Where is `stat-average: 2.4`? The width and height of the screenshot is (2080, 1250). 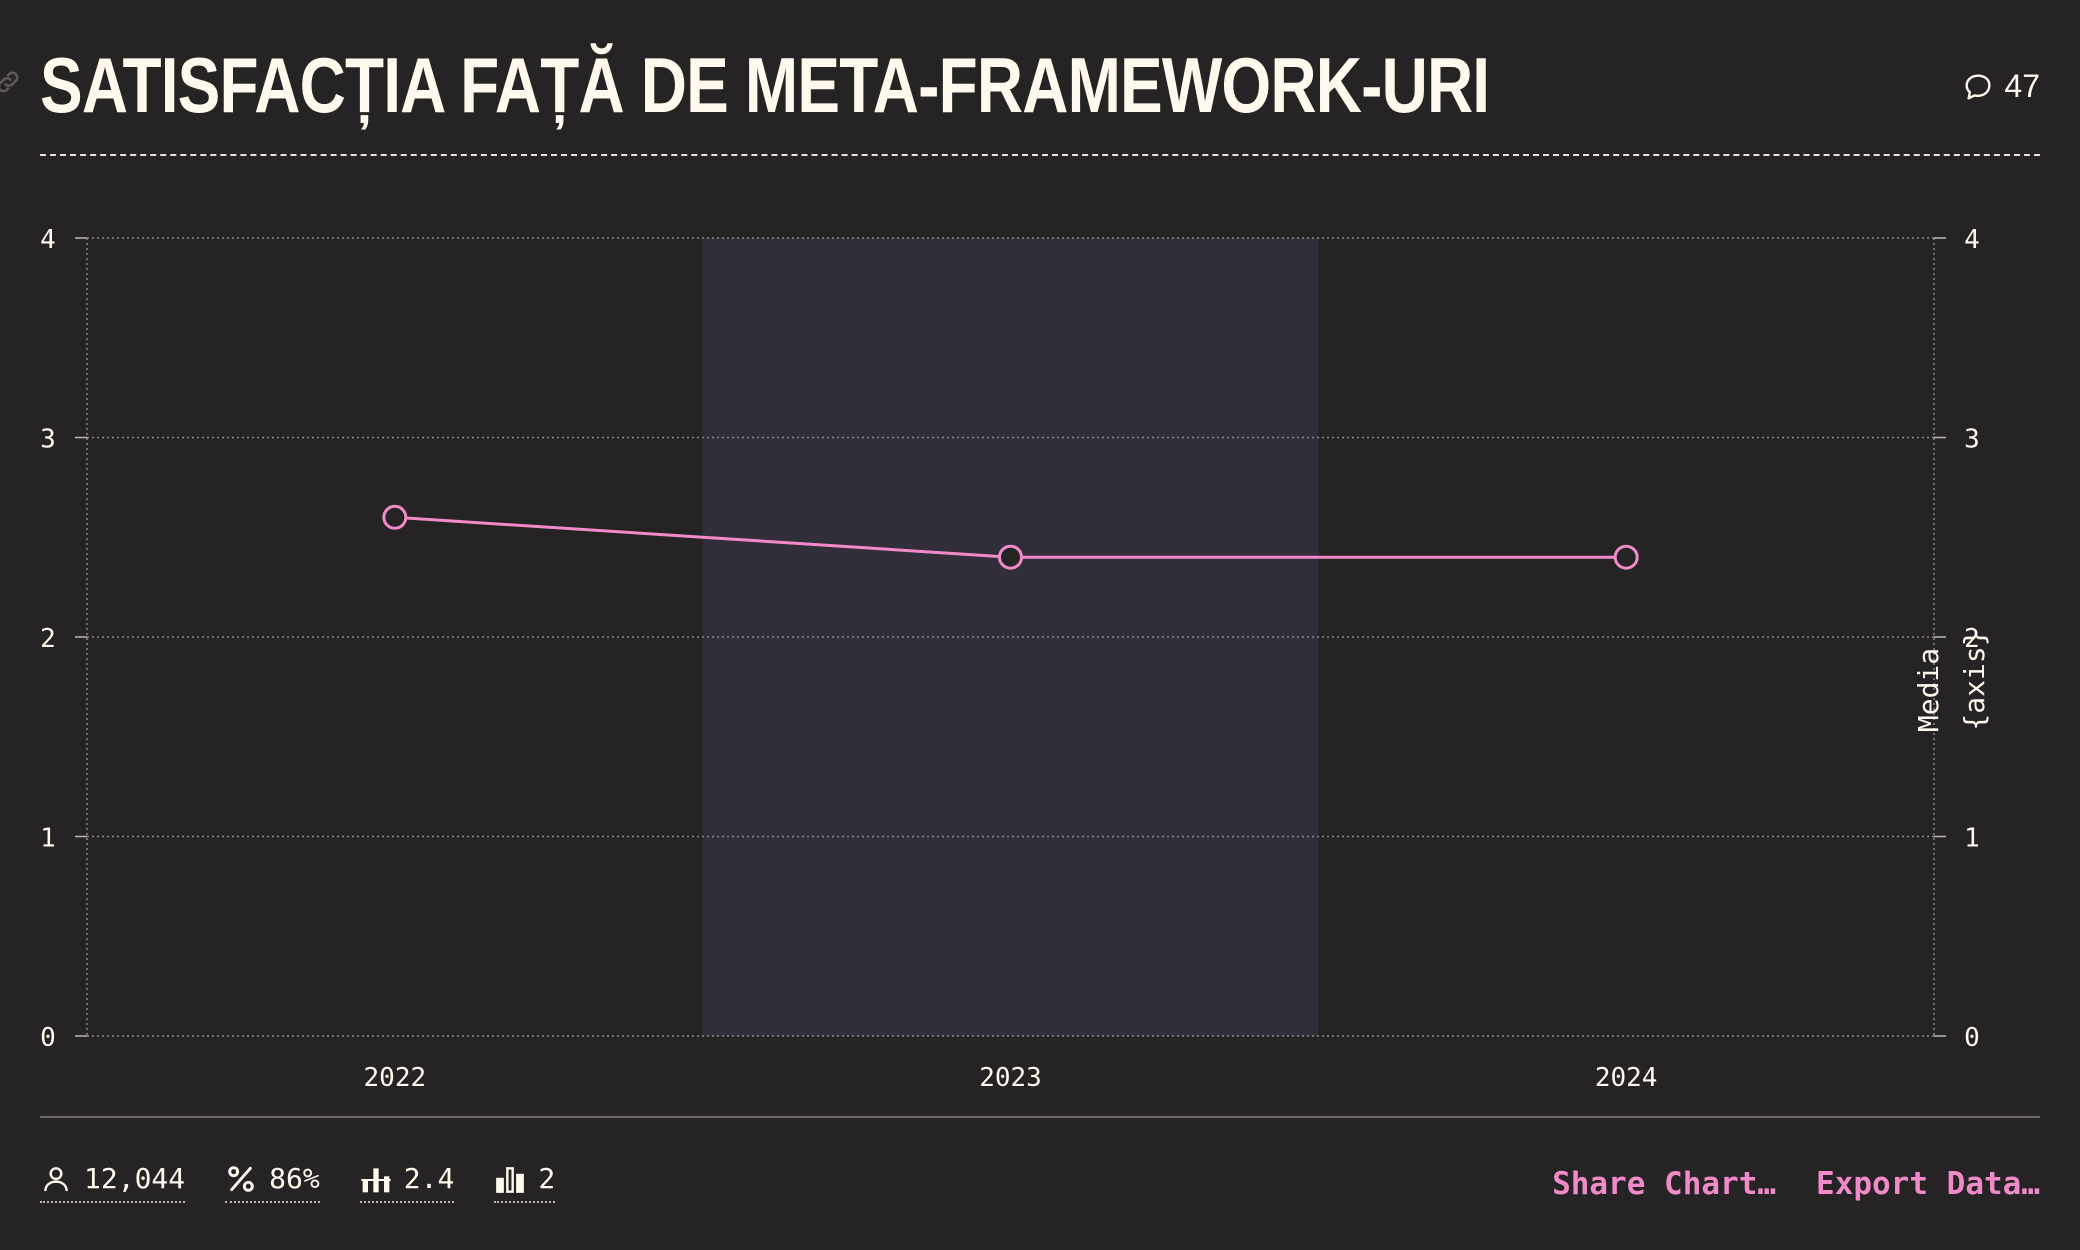
stat-average: 2.4 is located at coordinates (407, 1182).